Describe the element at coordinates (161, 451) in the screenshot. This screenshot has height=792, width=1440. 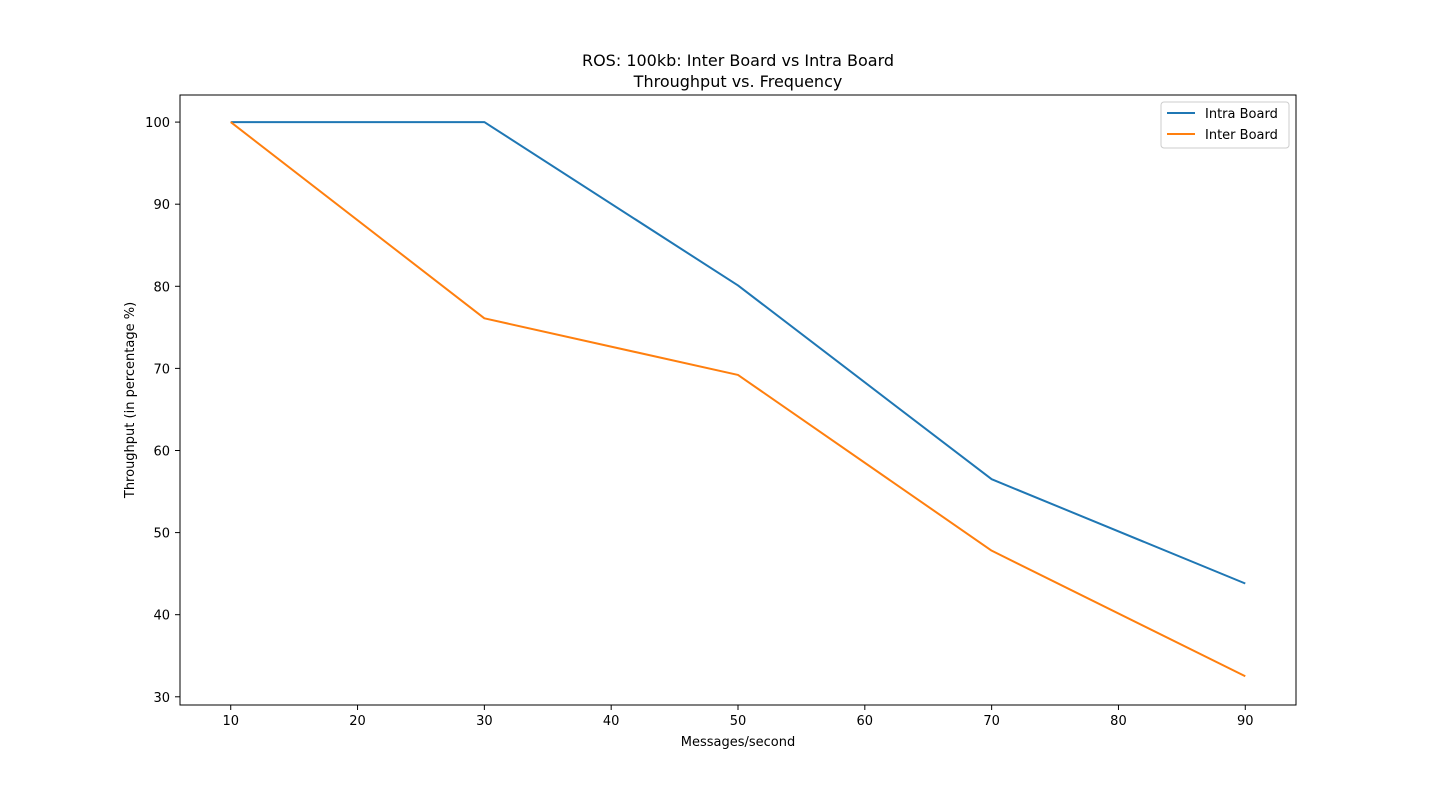
I see `y-tick-label: 60` at that location.